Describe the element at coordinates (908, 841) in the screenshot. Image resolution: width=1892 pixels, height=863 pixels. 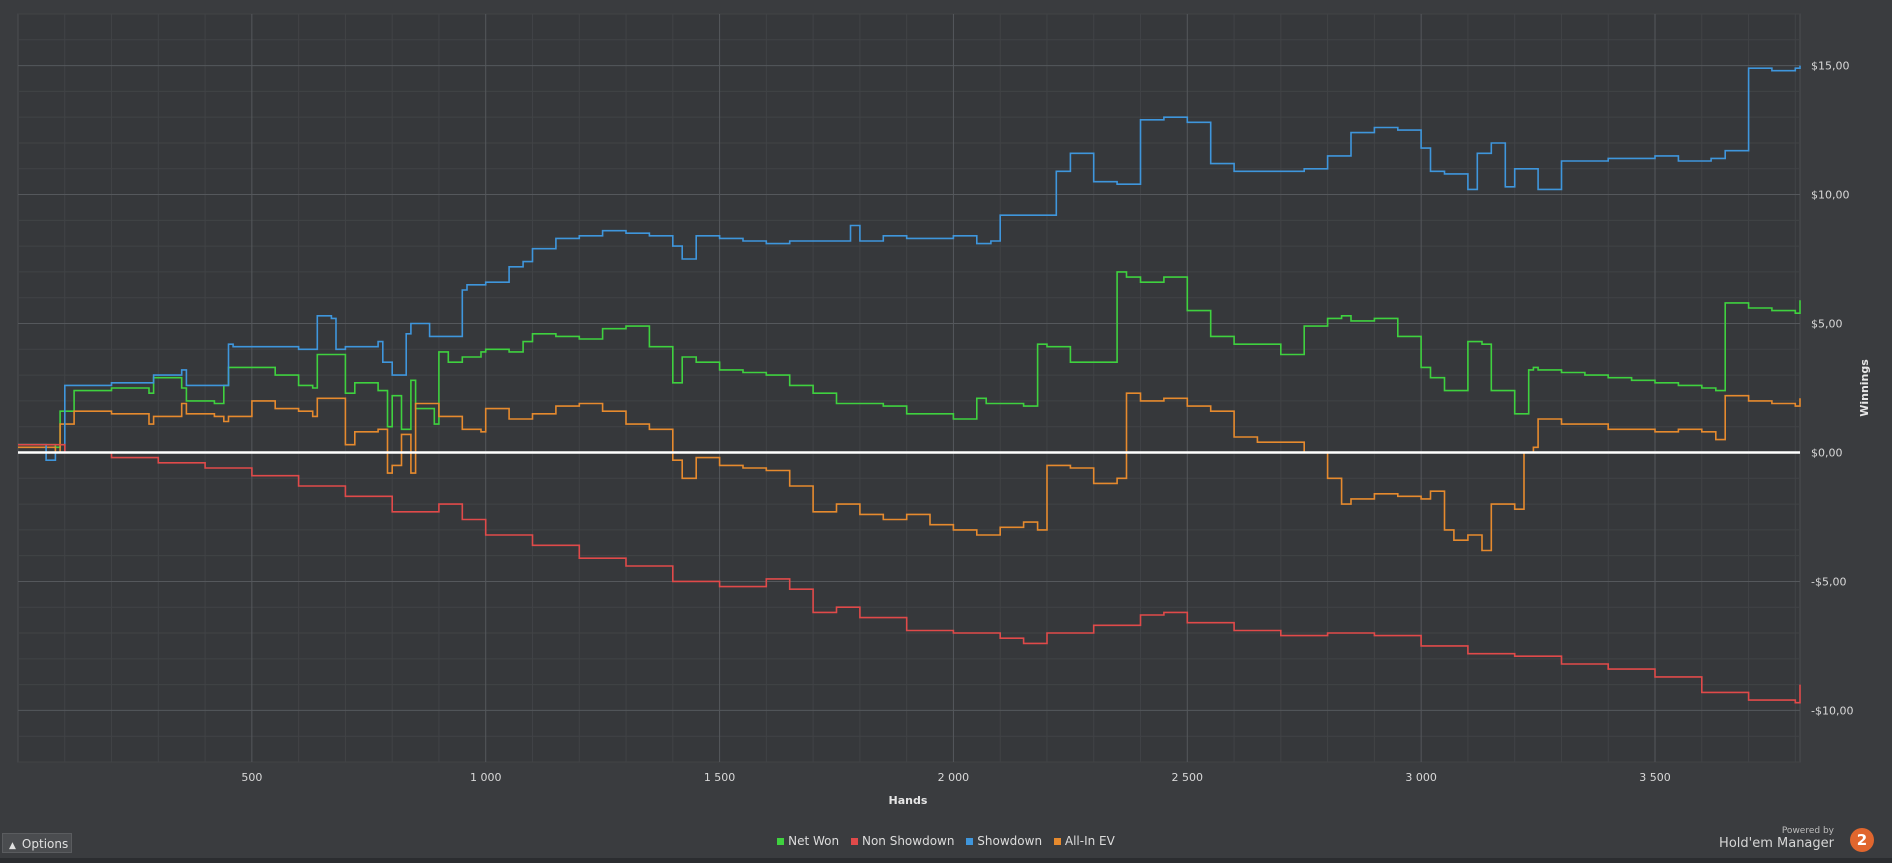
I see `legend-label: Non Showdown` at that location.